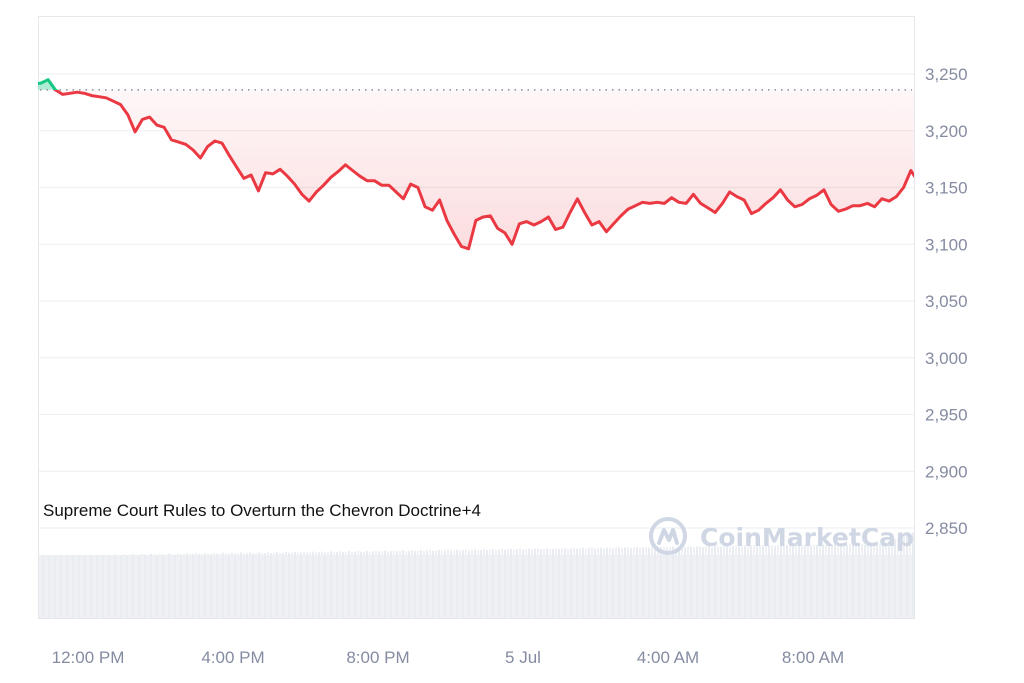  Describe the element at coordinates (47, 84) in the screenshot. I see `price-area-fill-up` at that location.